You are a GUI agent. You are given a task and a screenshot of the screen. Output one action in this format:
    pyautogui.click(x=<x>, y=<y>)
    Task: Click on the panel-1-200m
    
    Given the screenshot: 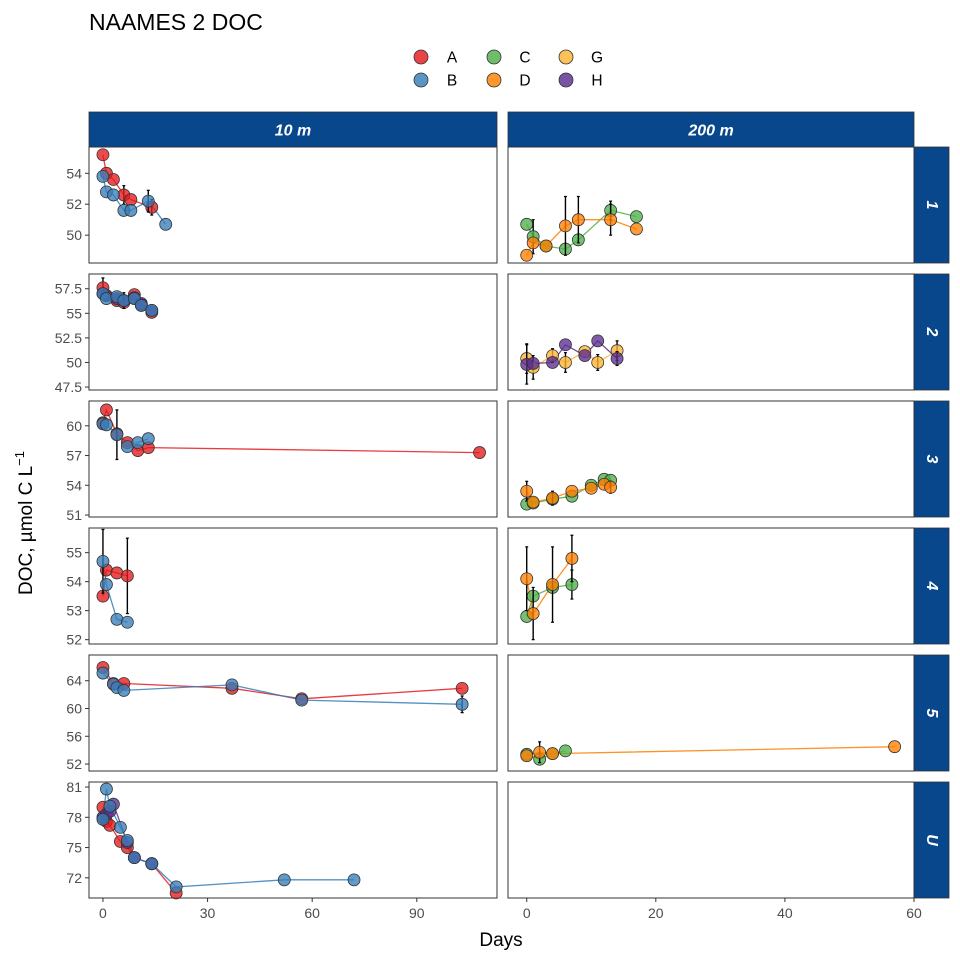 What is the action you would take?
    pyautogui.click(x=711, y=205)
    